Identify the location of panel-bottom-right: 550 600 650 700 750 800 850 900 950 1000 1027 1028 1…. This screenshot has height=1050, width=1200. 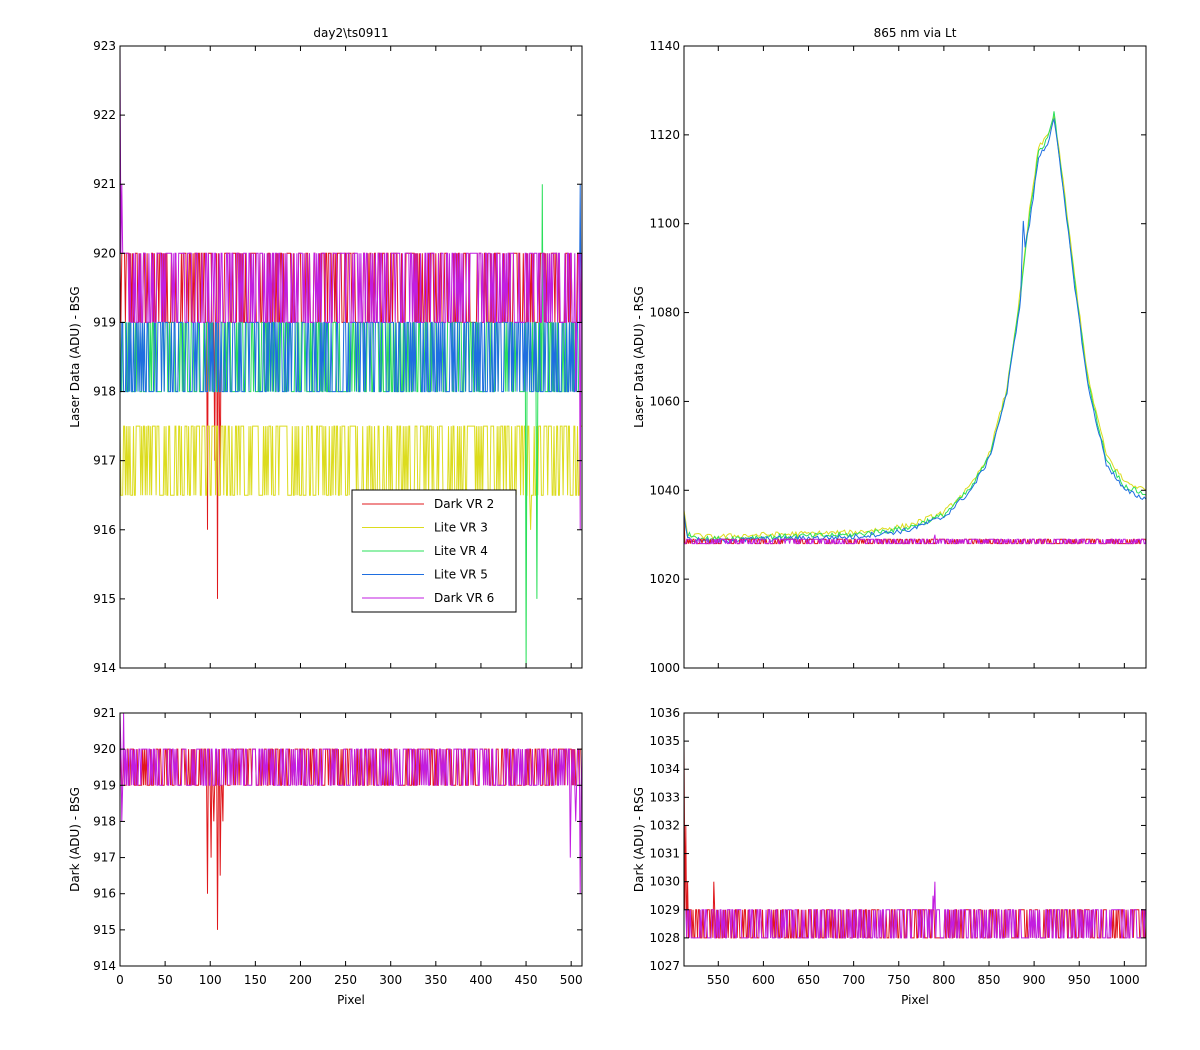
(889, 856).